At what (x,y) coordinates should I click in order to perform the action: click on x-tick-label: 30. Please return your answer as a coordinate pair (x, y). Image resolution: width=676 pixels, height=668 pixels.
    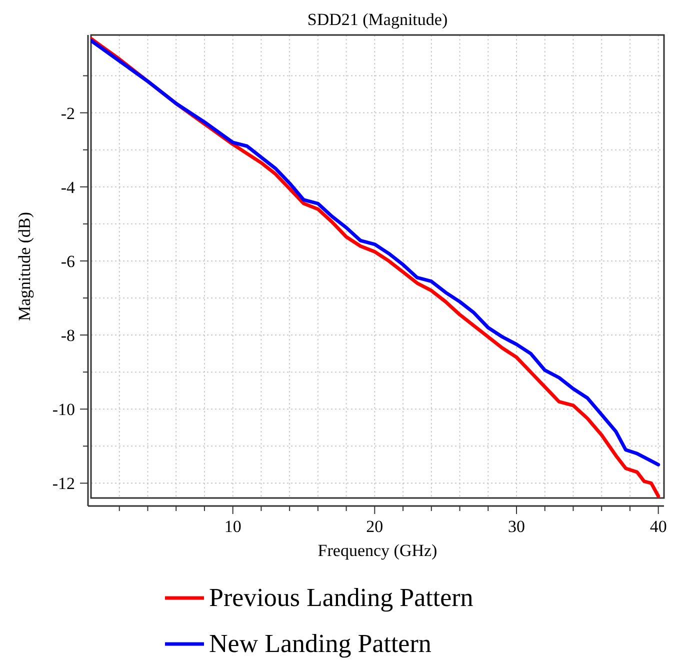
    Looking at the image, I should click on (516, 526).